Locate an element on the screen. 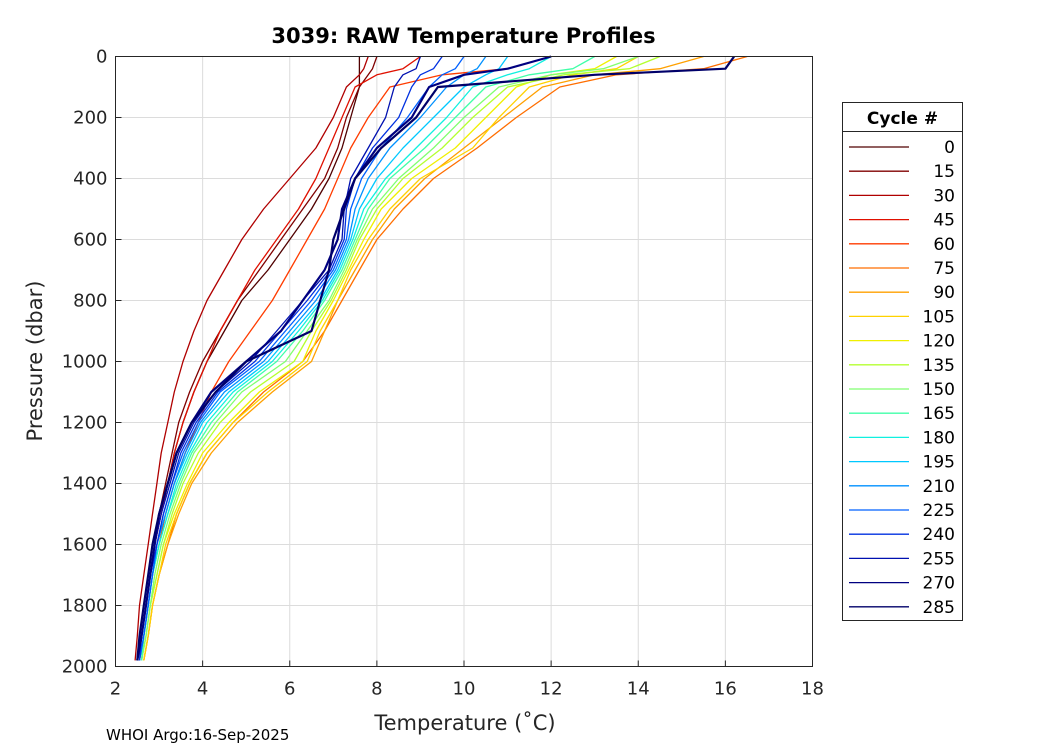 This screenshot has height=750, width=1050. x-tick-label: 6 is located at coordinates (289, 689).